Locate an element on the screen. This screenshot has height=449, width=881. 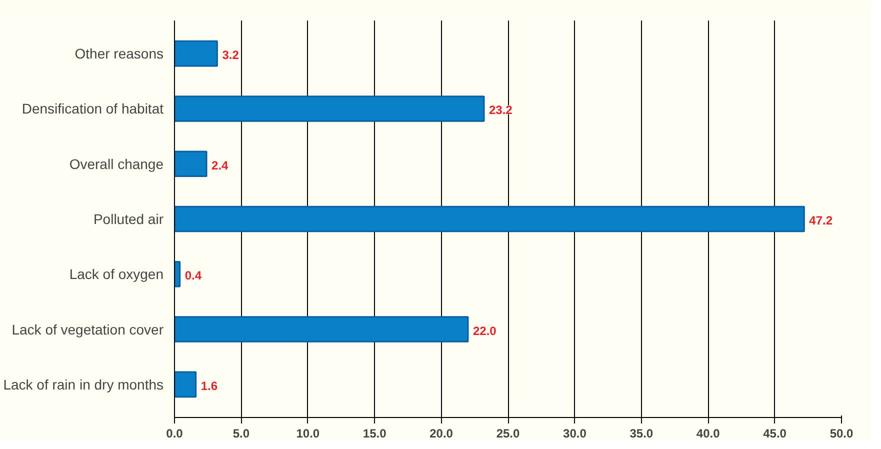
x-tick-label: 35.0 is located at coordinates (642, 433).